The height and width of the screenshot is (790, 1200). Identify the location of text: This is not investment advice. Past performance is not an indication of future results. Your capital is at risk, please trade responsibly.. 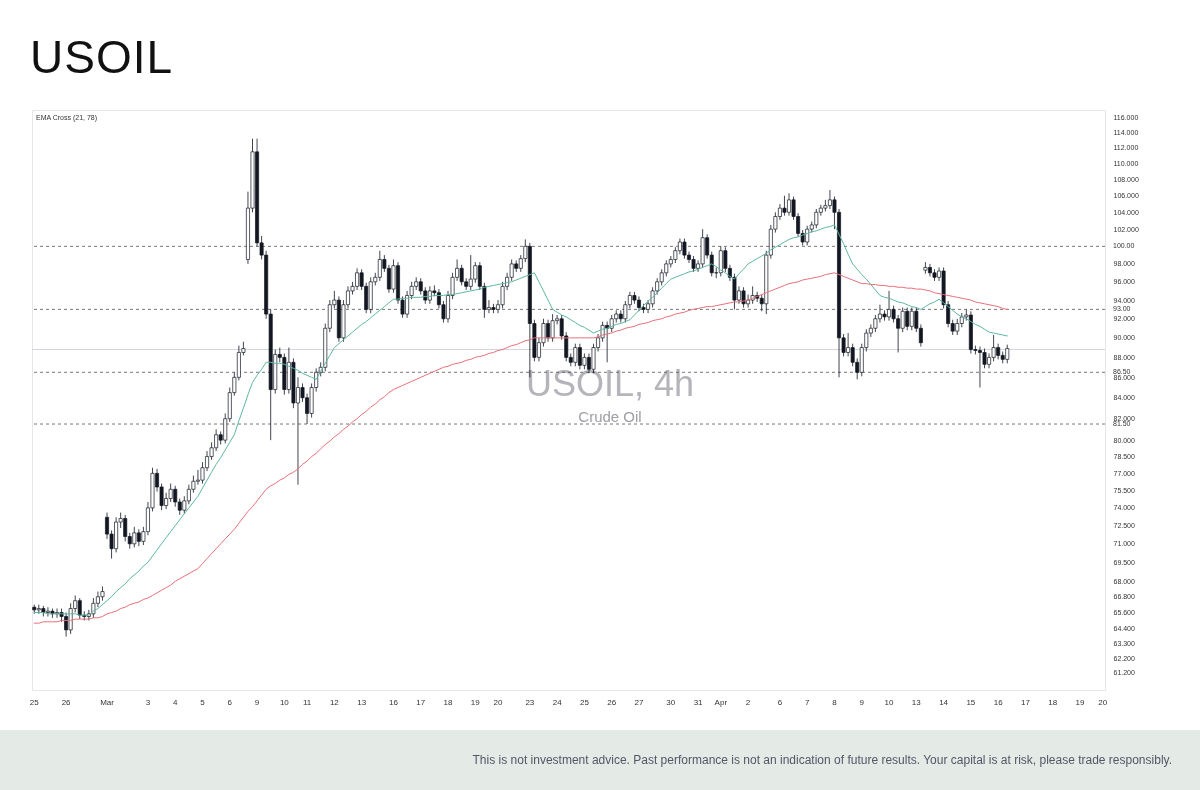
(822, 760).